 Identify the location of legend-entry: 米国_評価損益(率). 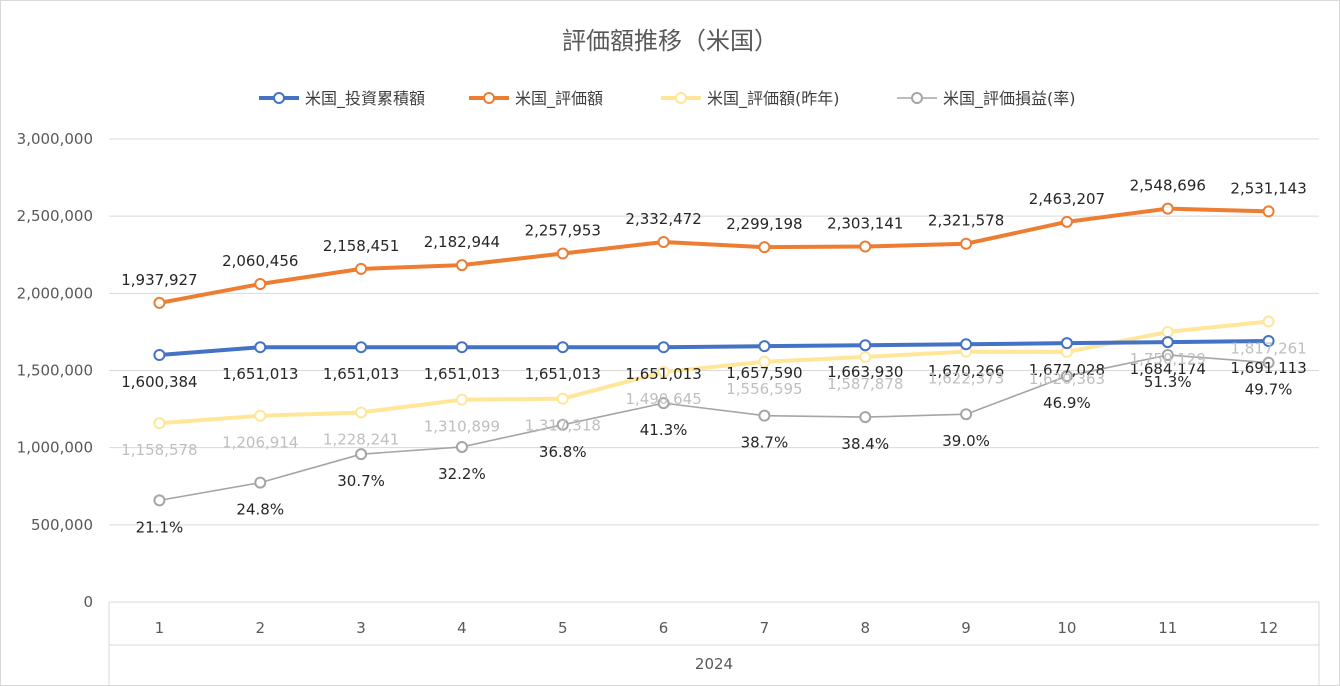
(1009, 99).